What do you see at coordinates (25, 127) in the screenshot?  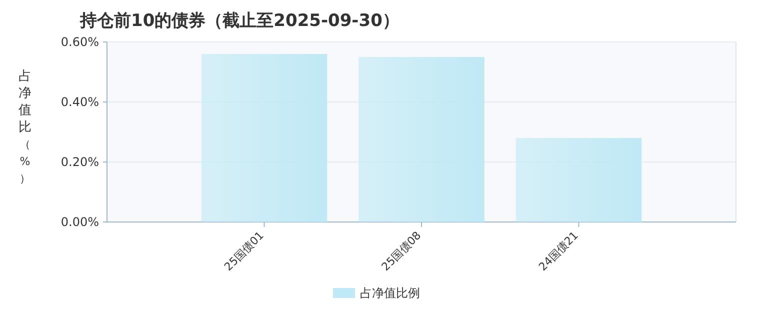 I see `y-axis-title: 占净值比（%）` at bounding box center [25, 127].